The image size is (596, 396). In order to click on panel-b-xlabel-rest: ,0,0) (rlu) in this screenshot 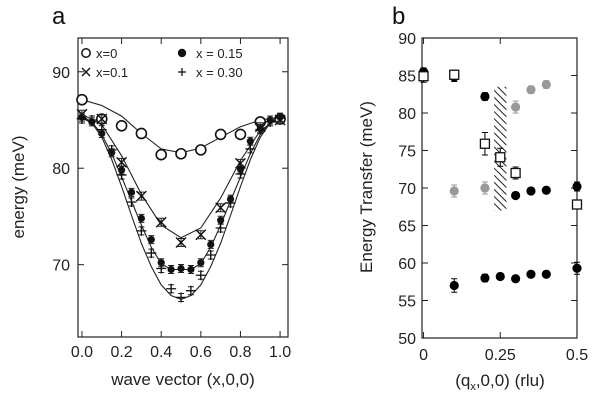, I will do `click(510, 380)`.